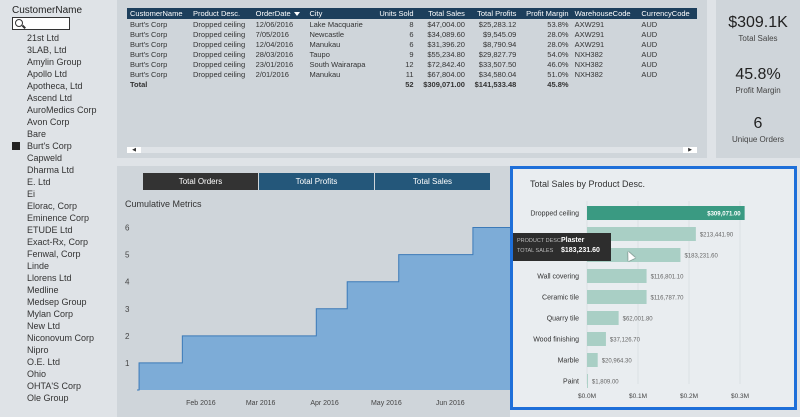 This screenshot has width=800, height=417. What do you see at coordinates (54, 362) in the screenshot?
I see `slicer-item: O.E. Ltd` at bounding box center [54, 362].